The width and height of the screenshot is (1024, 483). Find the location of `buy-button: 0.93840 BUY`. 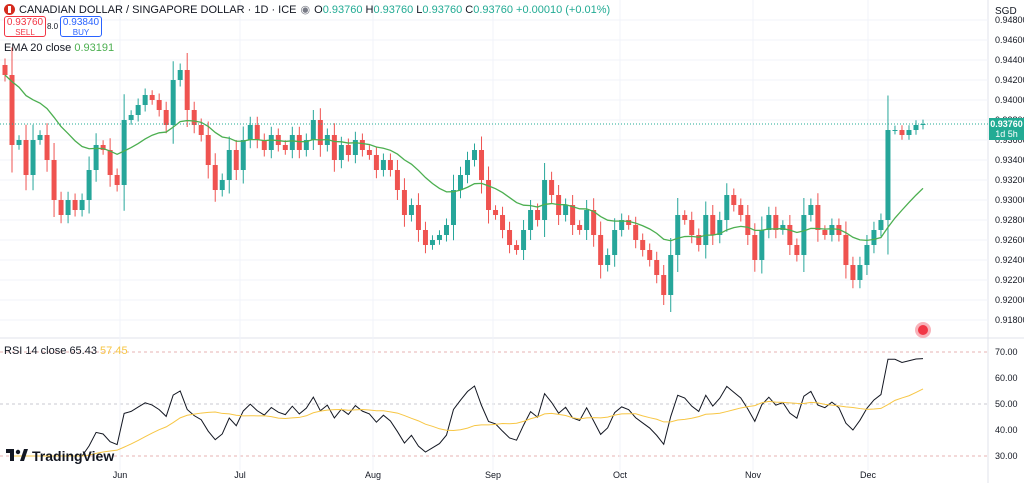

buy-button: 0.93840 BUY is located at coordinates (81, 26).